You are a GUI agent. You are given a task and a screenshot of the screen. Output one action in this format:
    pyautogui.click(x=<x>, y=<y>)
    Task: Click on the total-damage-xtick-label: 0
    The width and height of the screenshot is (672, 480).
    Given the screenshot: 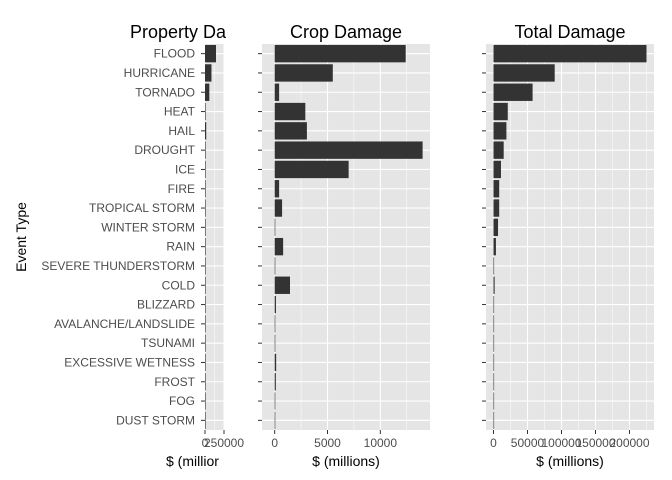 What is the action you would take?
    pyautogui.click(x=493, y=443)
    